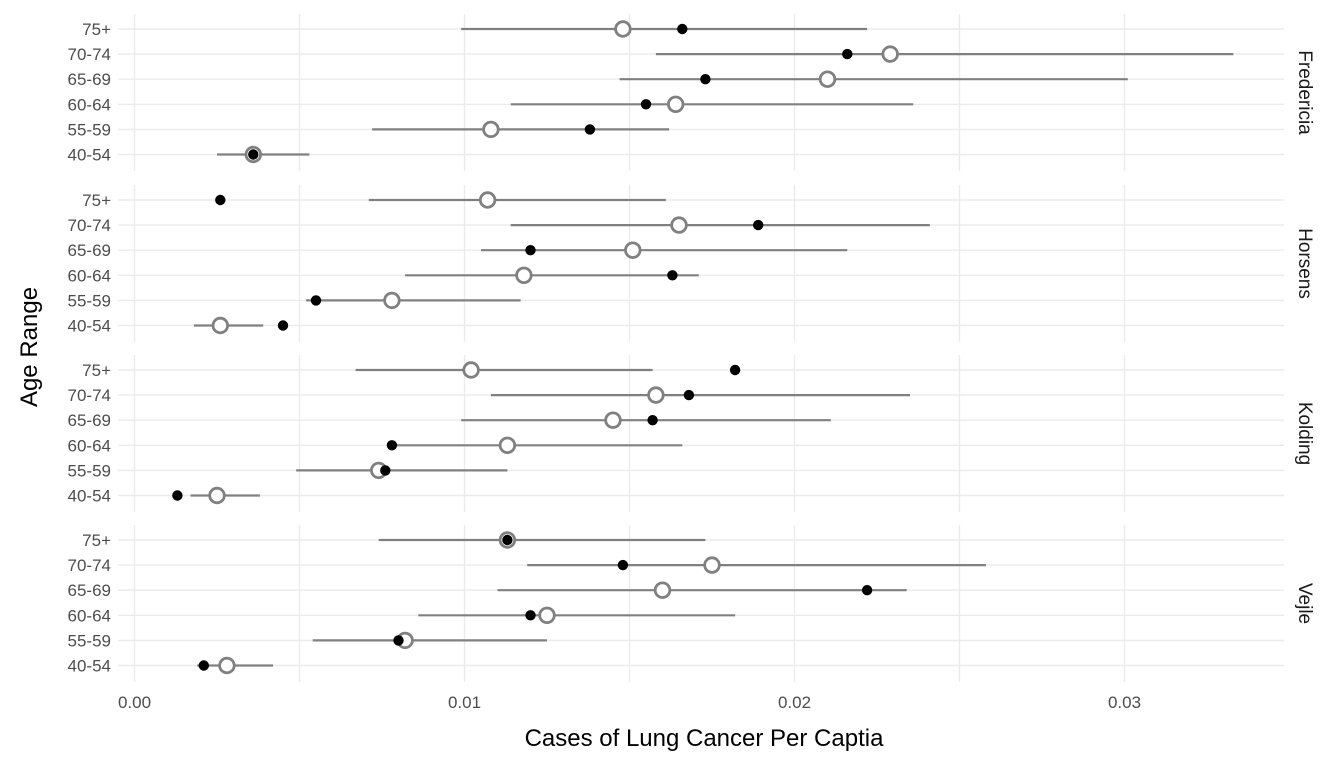  What do you see at coordinates (29, 347) in the screenshot?
I see `y-axis-title: Age Range` at bounding box center [29, 347].